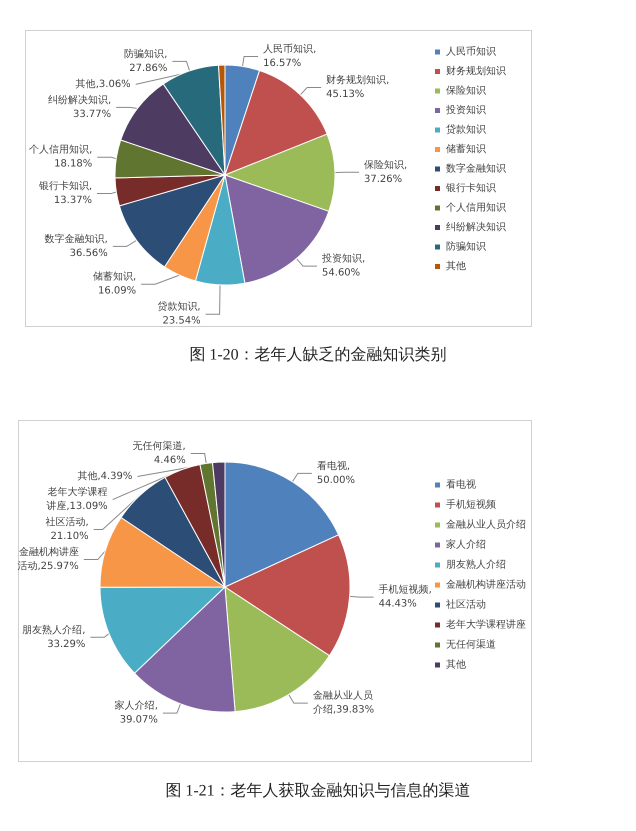 Image resolution: width=636 pixels, height=831 pixels. Describe the element at coordinates (335, 473) in the screenshot. I see `data-label: 看电视,50.00%` at that location.